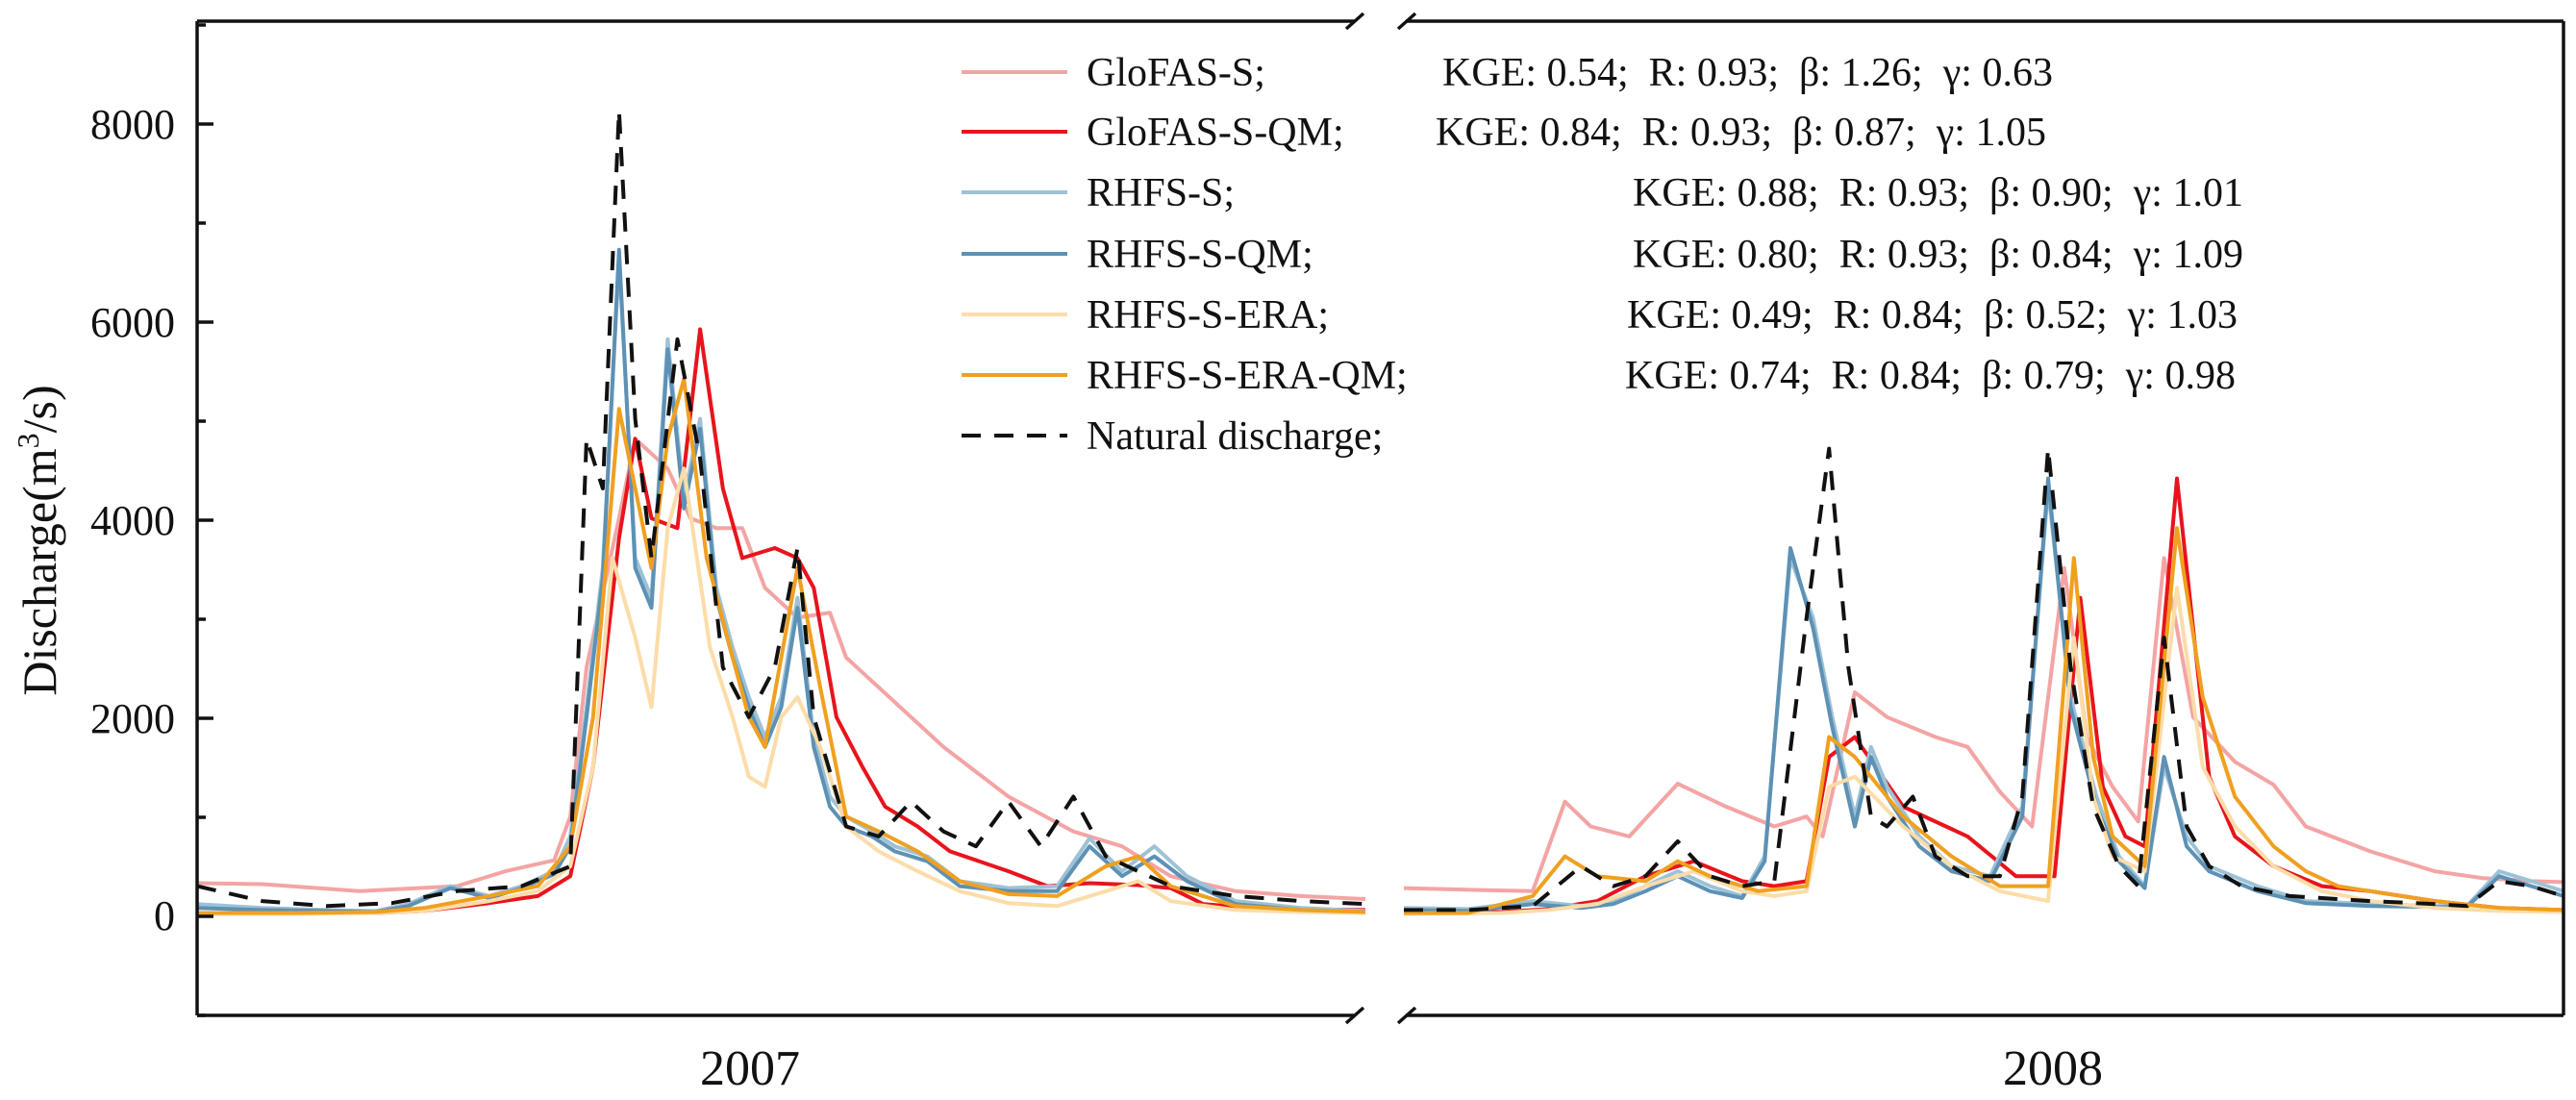 This screenshot has width=2576, height=1100. Describe the element at coordinates (1741, 133) in the screenshot. I see `legend-stats: KGE: 0.84; R: 0.93; β: 0.87; γ: 1.05` at that location.